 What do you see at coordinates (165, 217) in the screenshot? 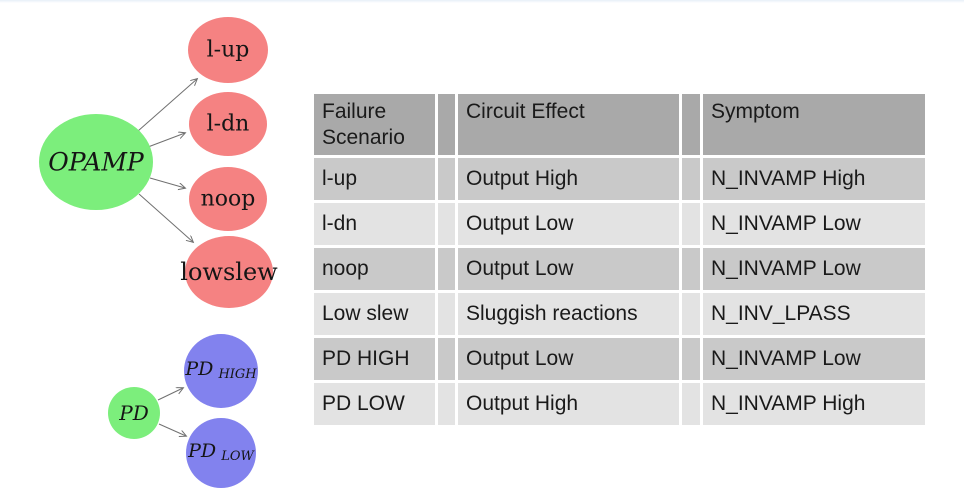
I see `edge-opamp-lowslew` at bounding box center [165, 217].